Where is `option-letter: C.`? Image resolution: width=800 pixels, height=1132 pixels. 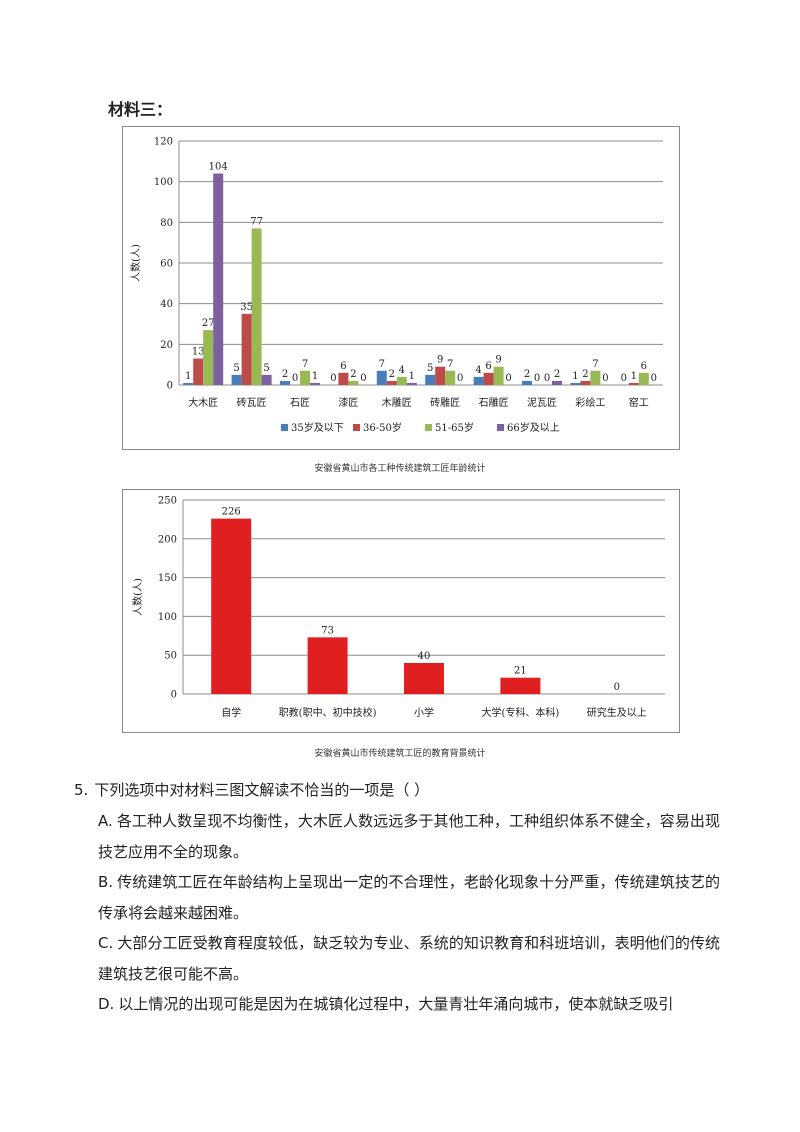 option-letter: C. is located at coordinates (106, 943).